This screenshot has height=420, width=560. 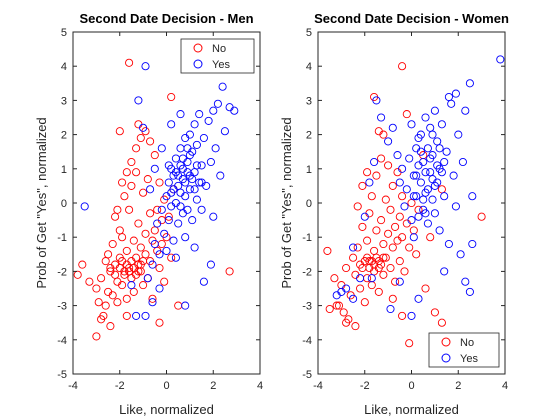 What do you see at coordinates (411, 18) in the screenshot?
I see `chart-title: Second Date Decision - Women` at bounding box center [411, 18].